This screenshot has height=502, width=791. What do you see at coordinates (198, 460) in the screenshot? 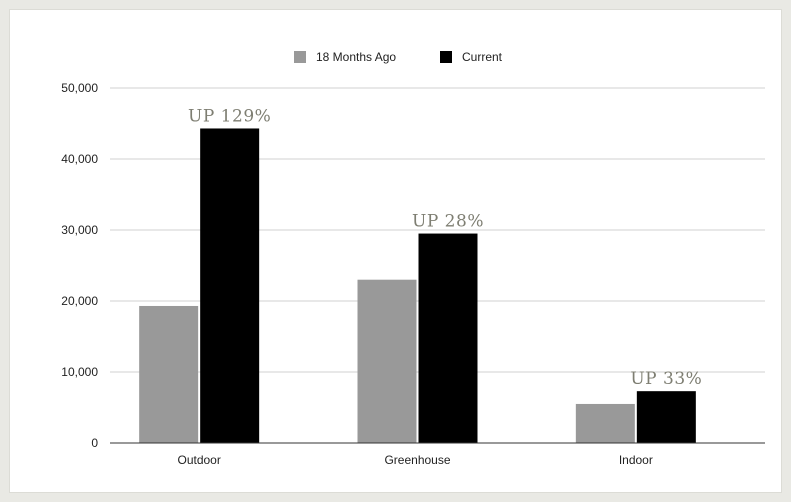
I see `x-tick-label-outdoor: Outdoor` at bounding box center [198, 460].